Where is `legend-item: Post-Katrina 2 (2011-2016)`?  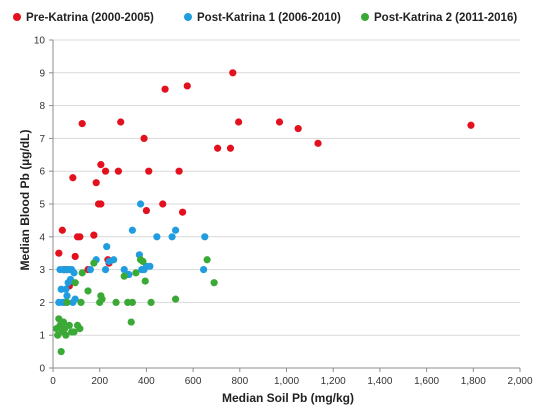
legend-item: Post-Katrina 2 (2011-2016) is located at coordinates (439, 18).